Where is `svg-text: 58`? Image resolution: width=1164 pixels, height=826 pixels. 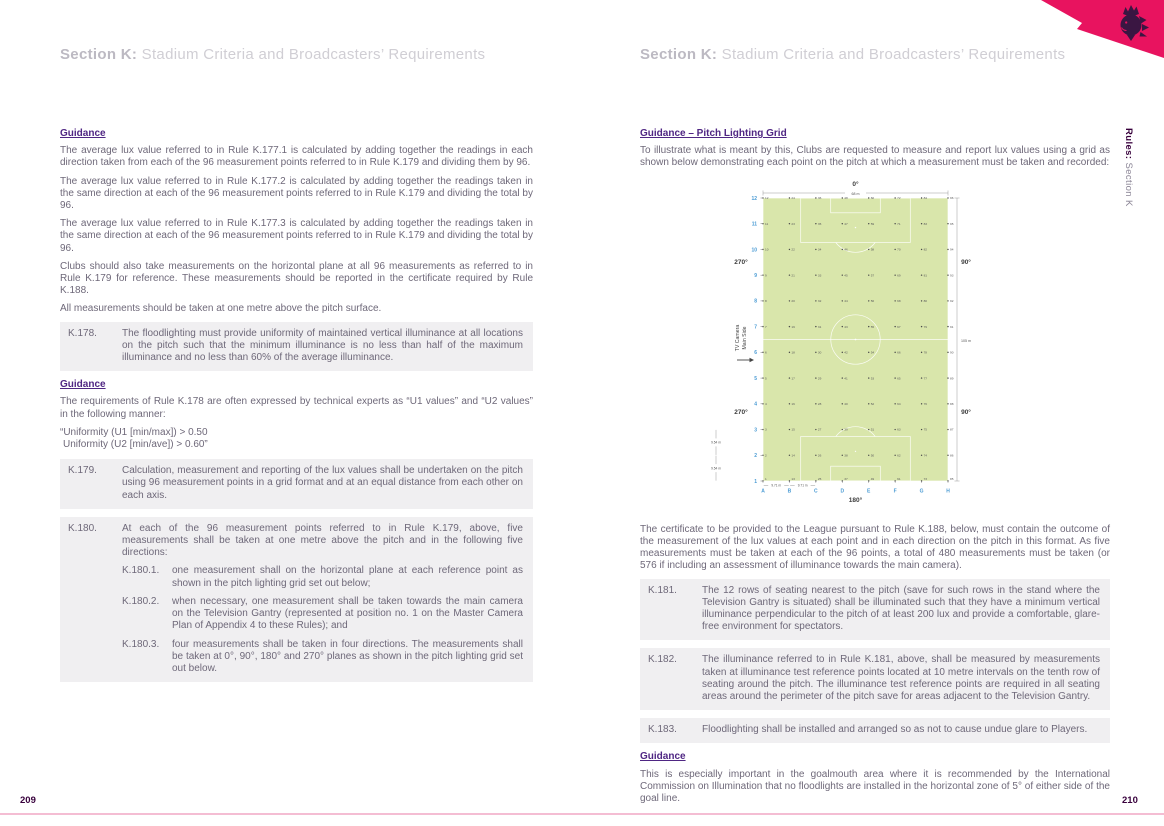 svg-text: 58 is located at coordinates (873, 249).